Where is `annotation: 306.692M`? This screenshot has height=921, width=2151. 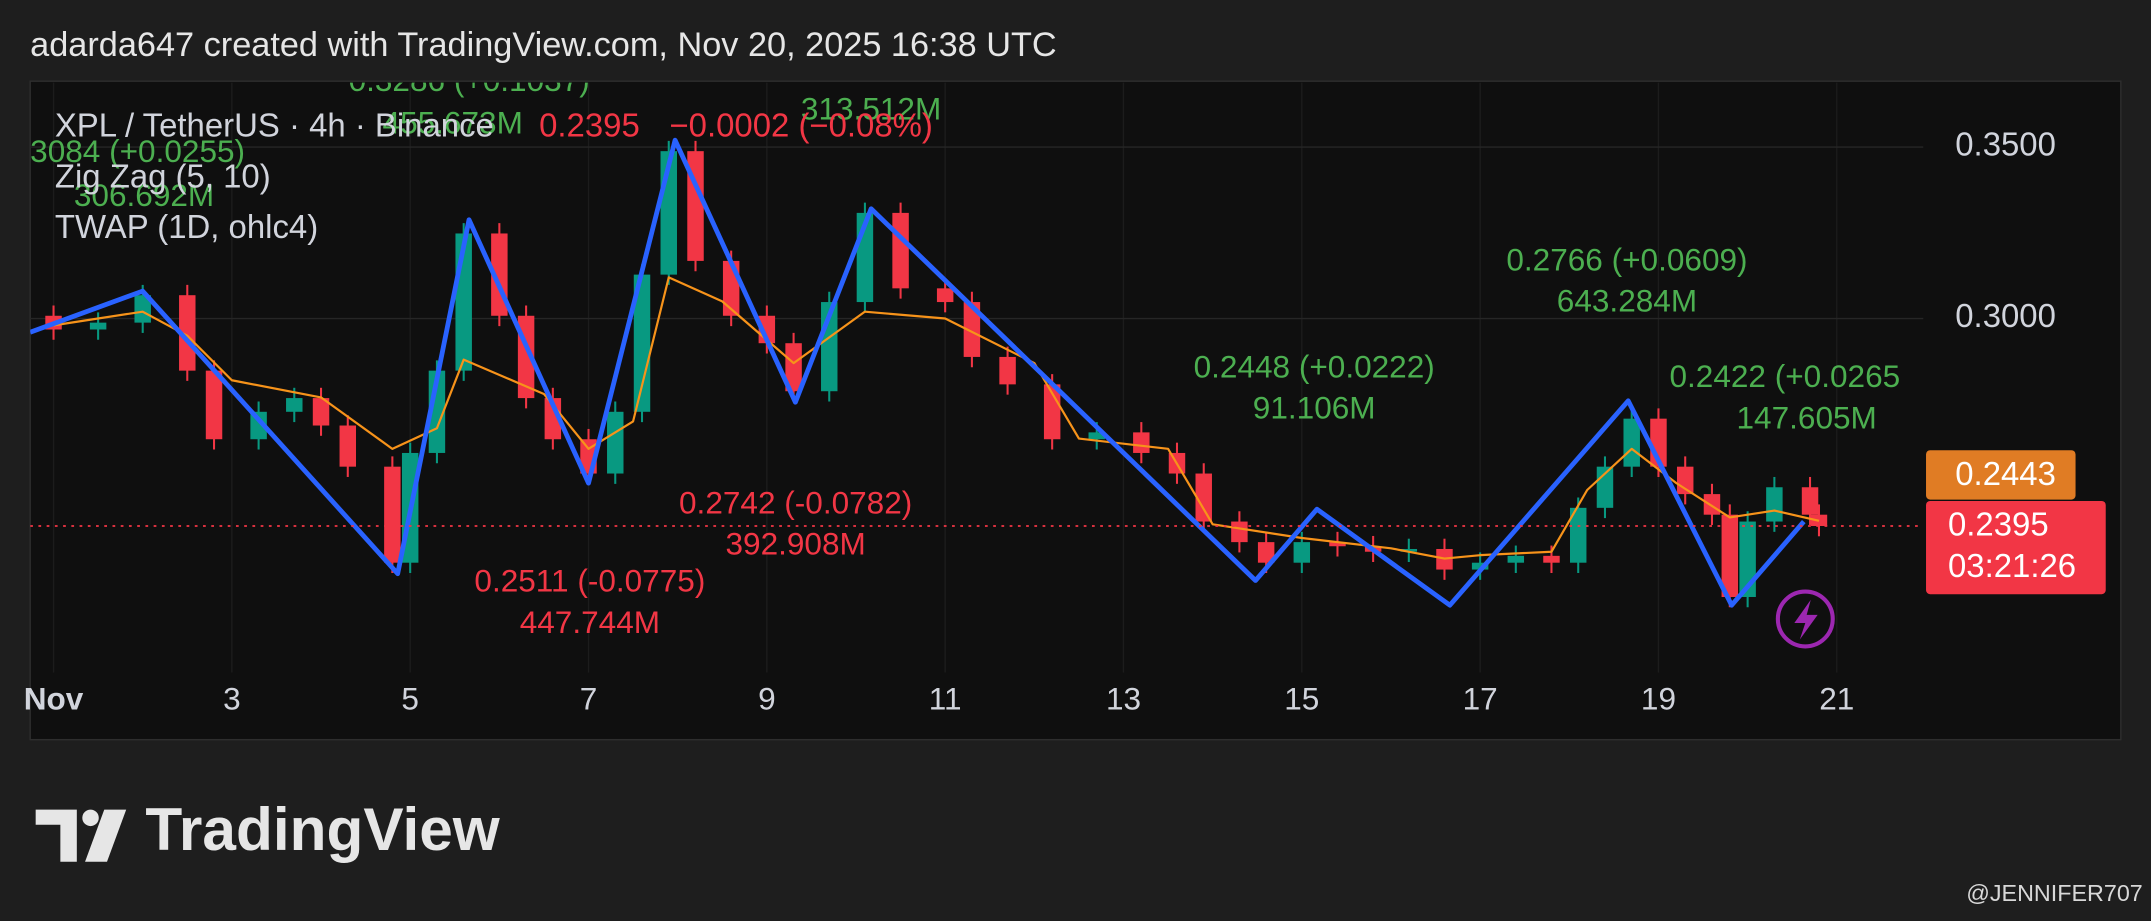 annotation: 306.692M is located at coordinates (144, 195).